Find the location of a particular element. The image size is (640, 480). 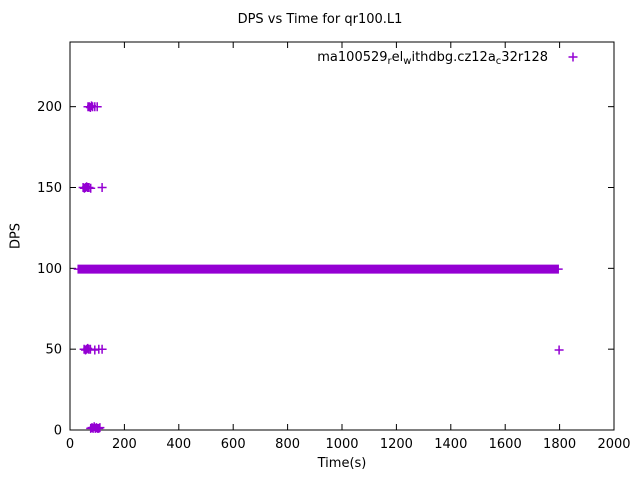

x-tick-label: 600 is located at coordinates (233, 444).